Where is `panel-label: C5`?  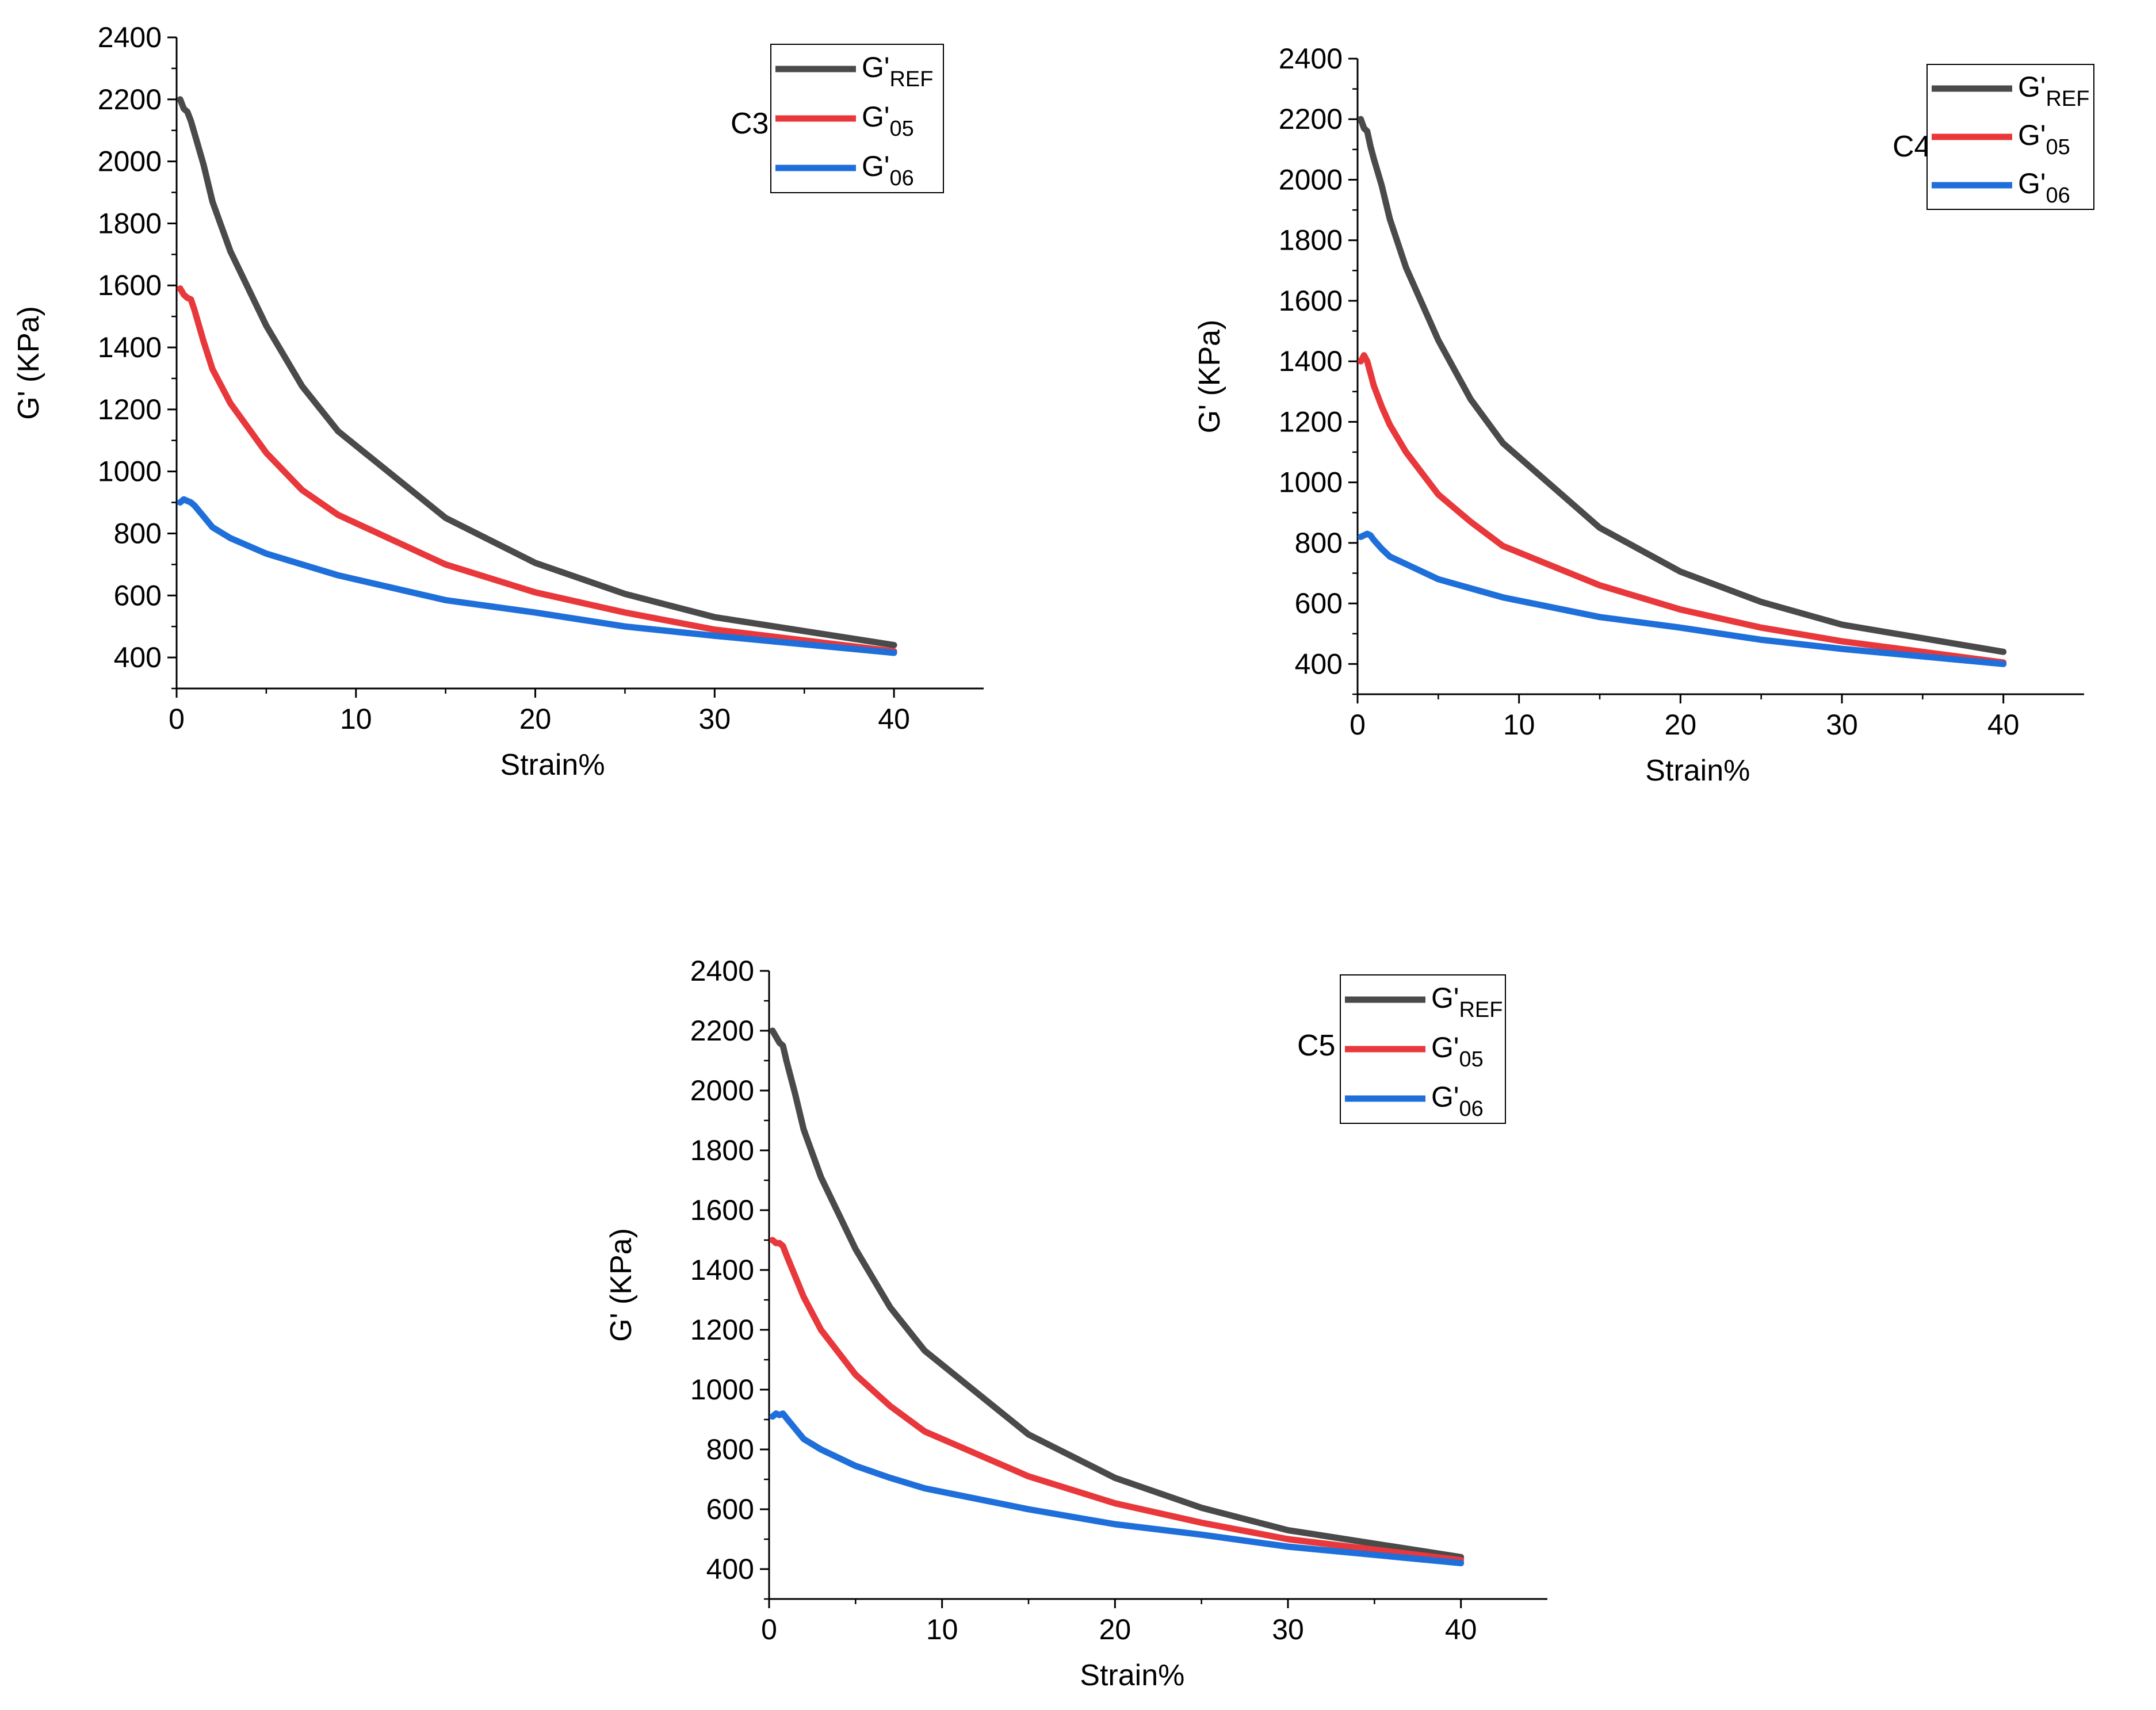 panel-label: C5 is located at coordinates (1316, 1045).